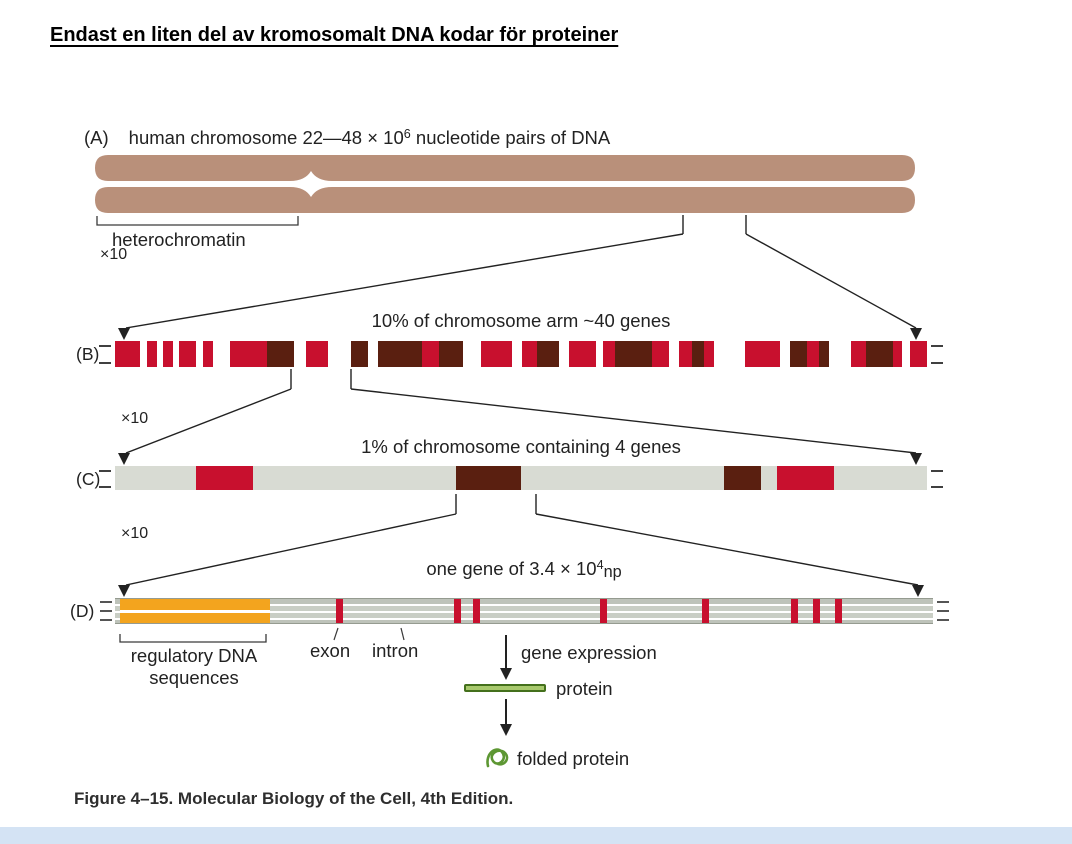  I want to click on chromosome-region-bar, so click(521, 478).